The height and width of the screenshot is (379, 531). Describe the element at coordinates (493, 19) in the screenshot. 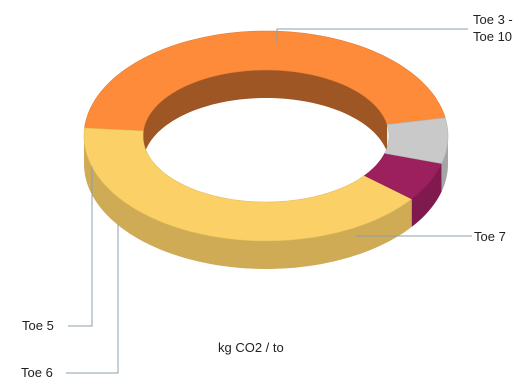

I see `slice-label-toe3-toe10-line1: Toe 3 -` at that location.